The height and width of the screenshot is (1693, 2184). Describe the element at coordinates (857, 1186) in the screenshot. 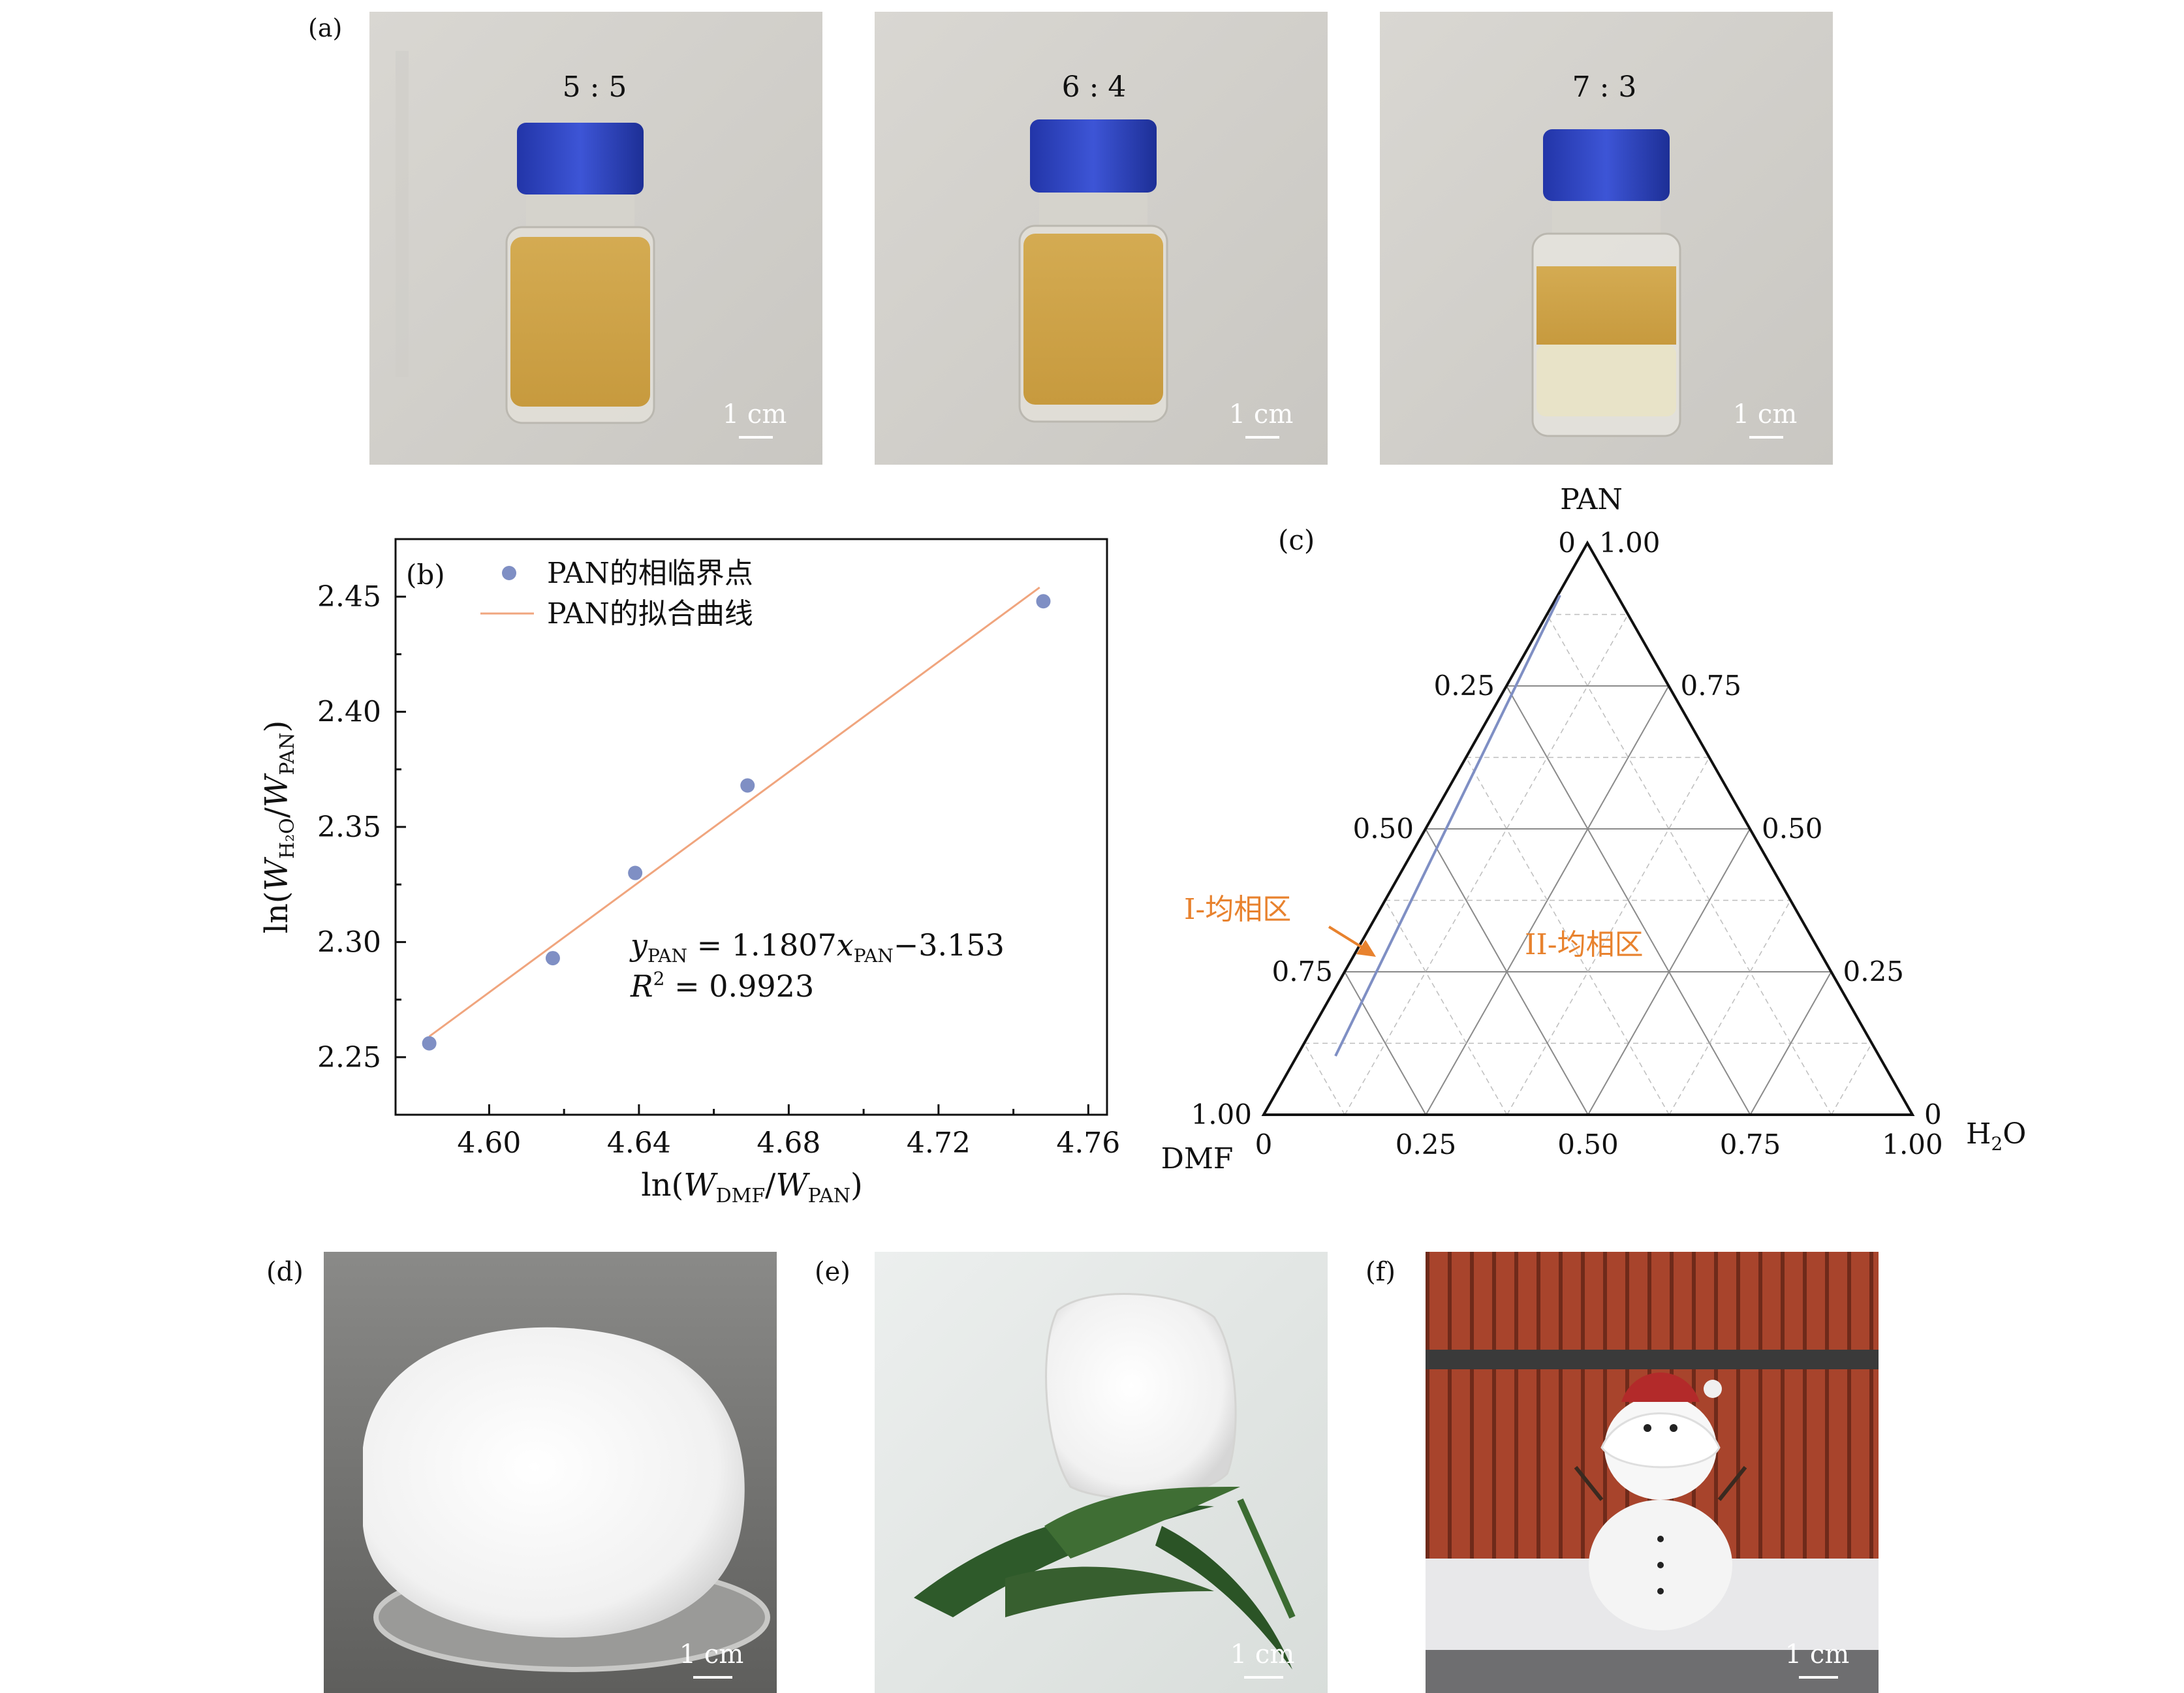

I see `xlabel-post: )` at that location.